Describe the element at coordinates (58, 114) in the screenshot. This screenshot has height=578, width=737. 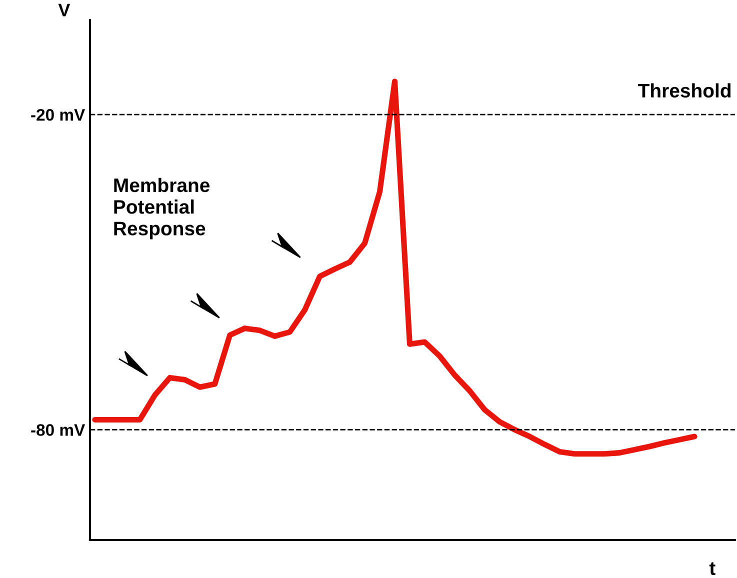
I see `y-tick-label: -20 mV` at that location.